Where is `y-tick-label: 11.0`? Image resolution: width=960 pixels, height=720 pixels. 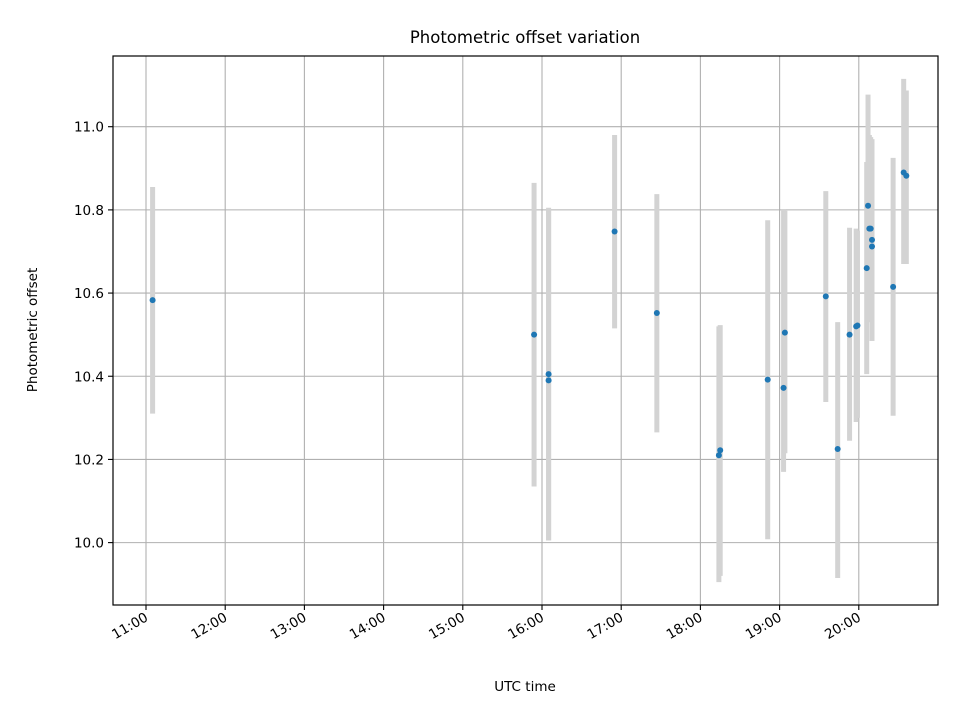
y-tick-label: 11.0 is located at coordinates (89, 128).